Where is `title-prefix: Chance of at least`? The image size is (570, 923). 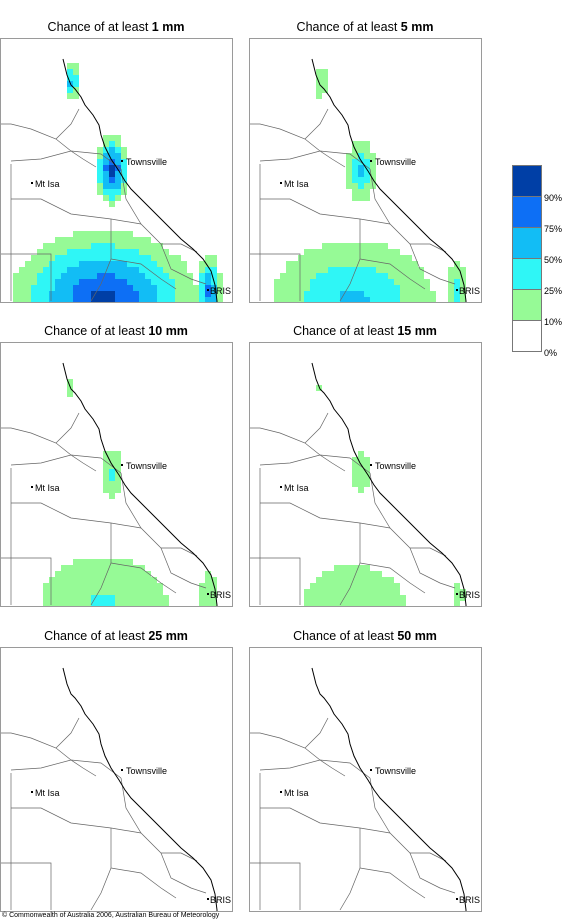 title-prefix: Chance of at least is located at coordinates (345, 331).